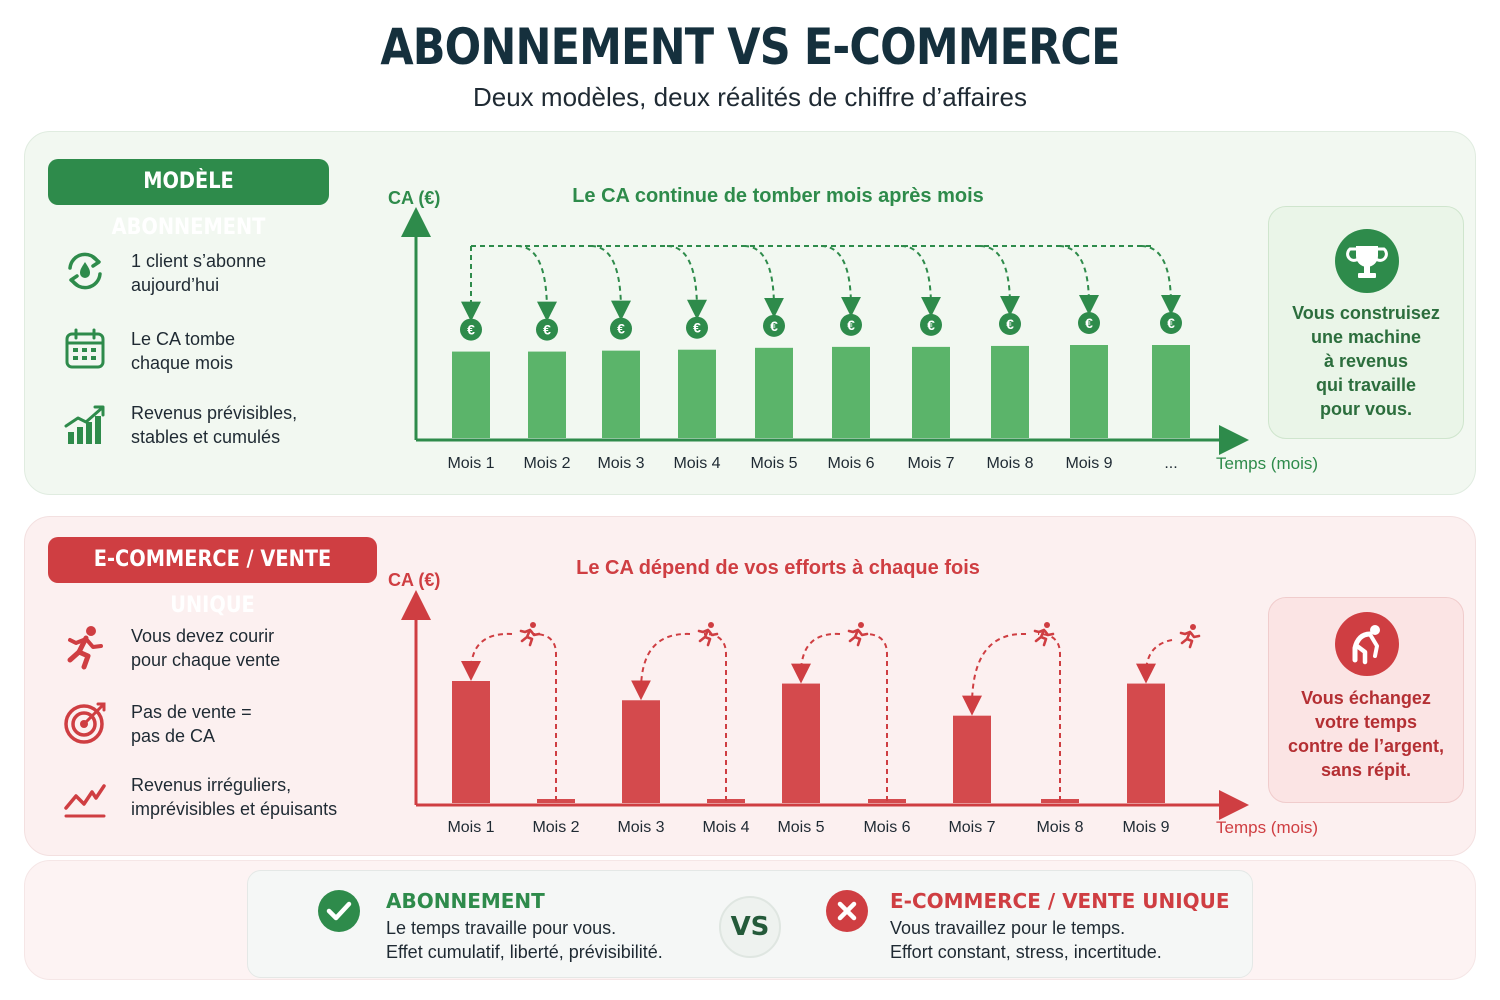  What do you see at coordinates (414, 198) in the screenshot?
I see `subscription-y-label: CA (€)` at bounding box center [414, 198].